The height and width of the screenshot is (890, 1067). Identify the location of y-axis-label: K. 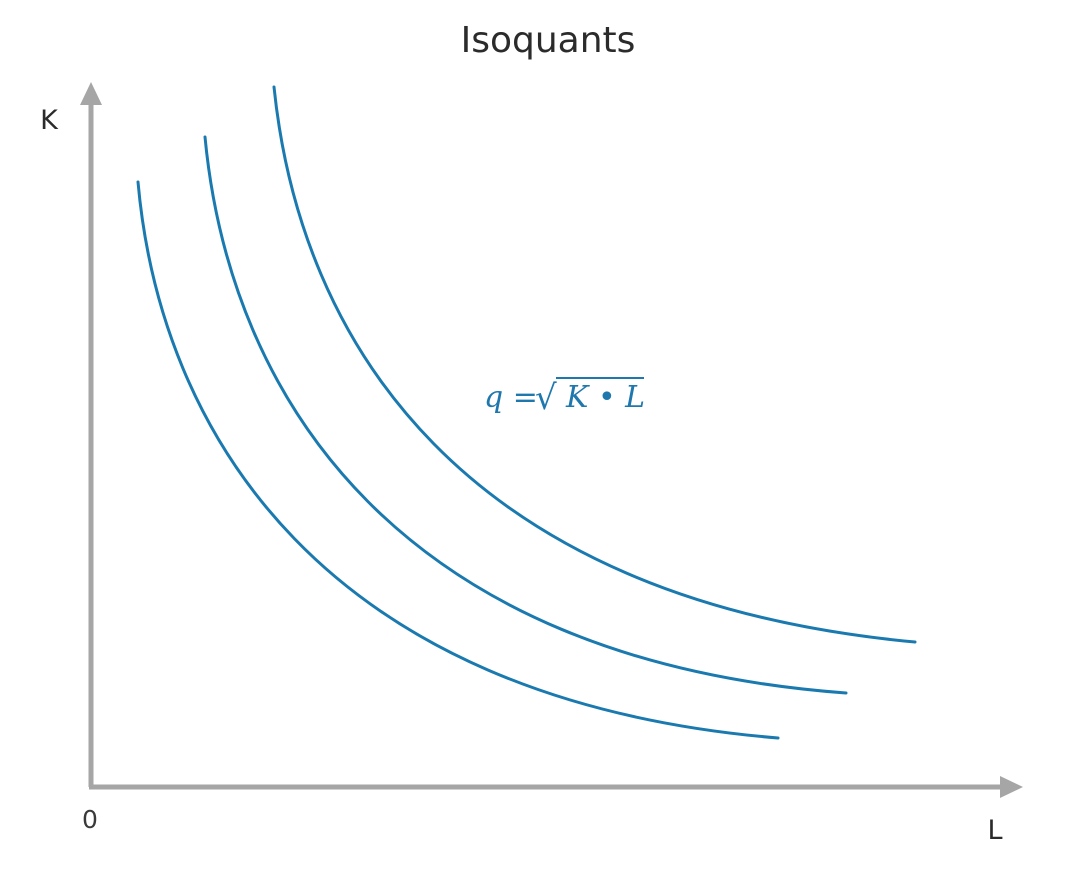
(49, 120).